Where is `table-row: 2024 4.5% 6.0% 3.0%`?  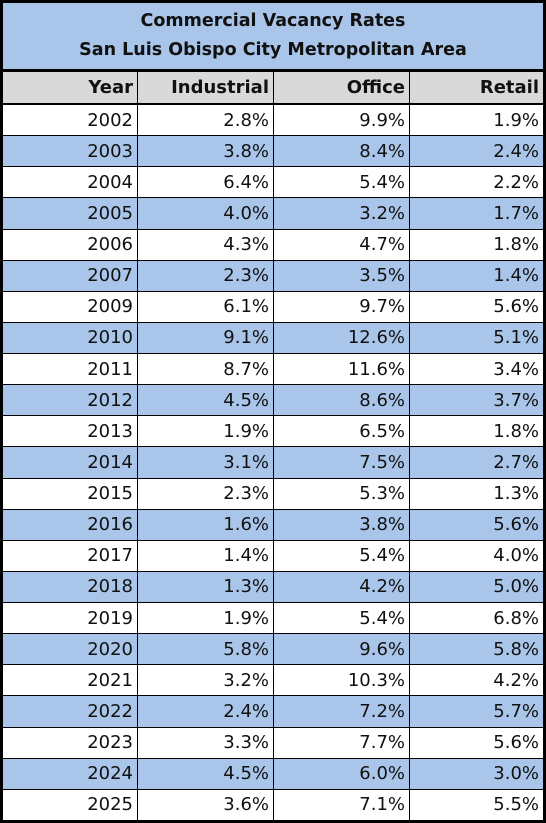 table-row: 2024 4.5% 6.0% 3.0% is located at coordinates (273, 774).